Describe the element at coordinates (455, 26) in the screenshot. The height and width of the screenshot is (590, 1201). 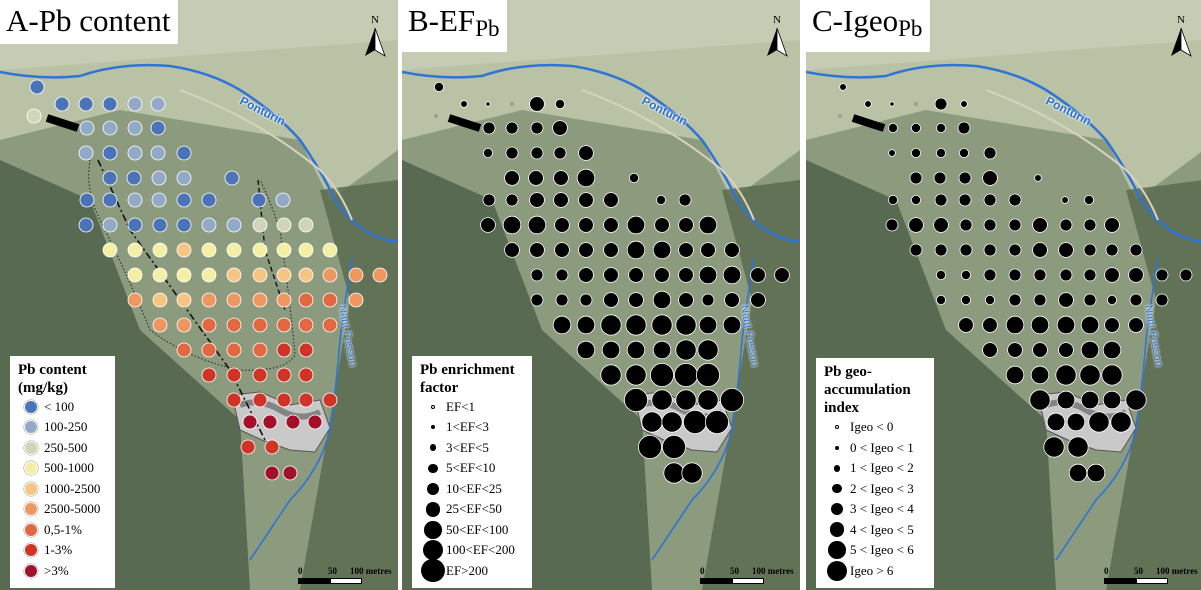
I see `panel-title: B-EFPb` at that location.